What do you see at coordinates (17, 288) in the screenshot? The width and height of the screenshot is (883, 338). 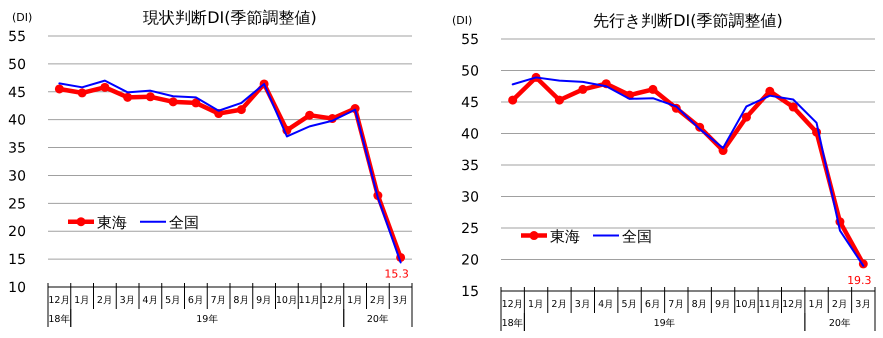 I see `y-tick-label: 10` at bounding box center [17, 288].